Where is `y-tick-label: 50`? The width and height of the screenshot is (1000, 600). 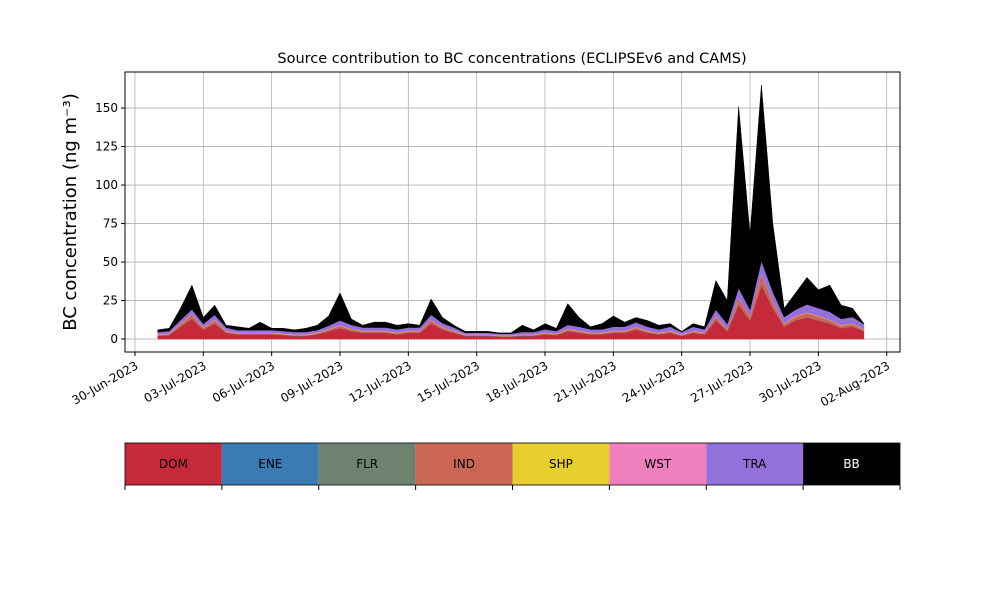 y-tick-label: 50 is located at coordinates (110, 262).